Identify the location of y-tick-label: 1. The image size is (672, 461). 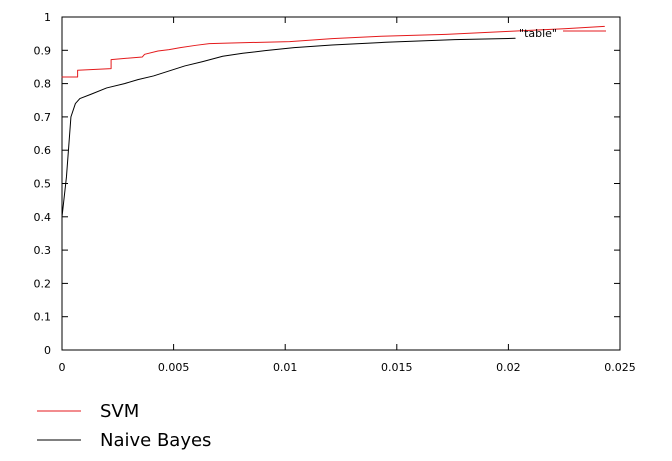
(47, 17).